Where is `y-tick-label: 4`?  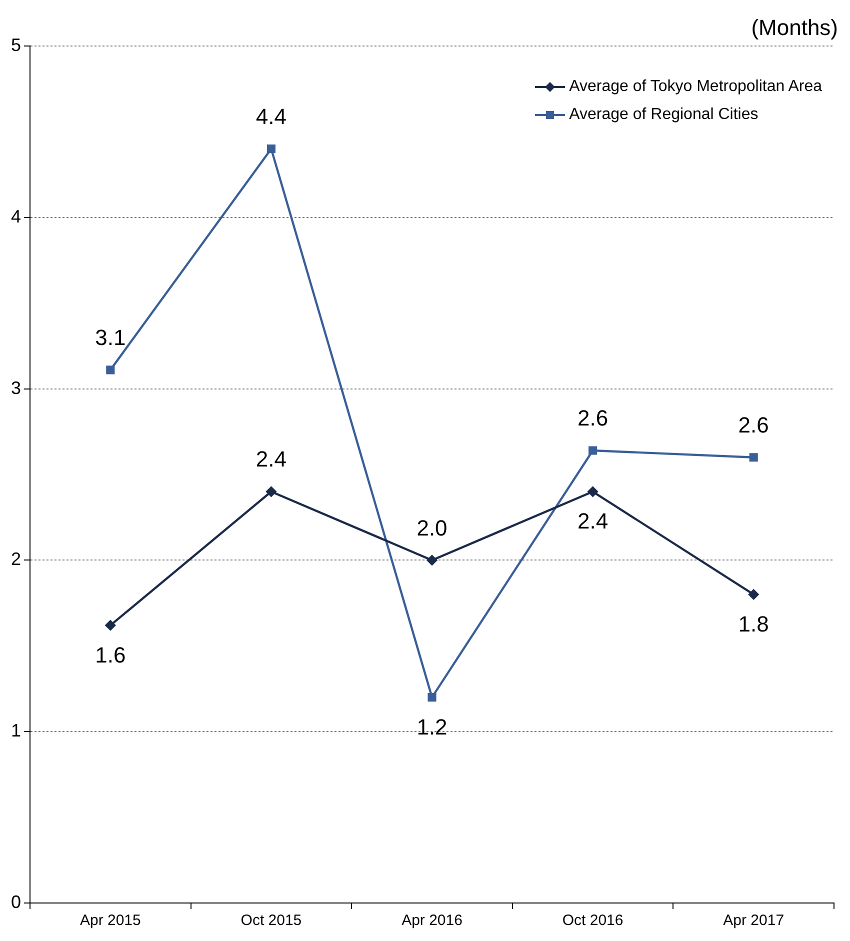 y-tick-label: 4 is located at coordinates (16, 216).